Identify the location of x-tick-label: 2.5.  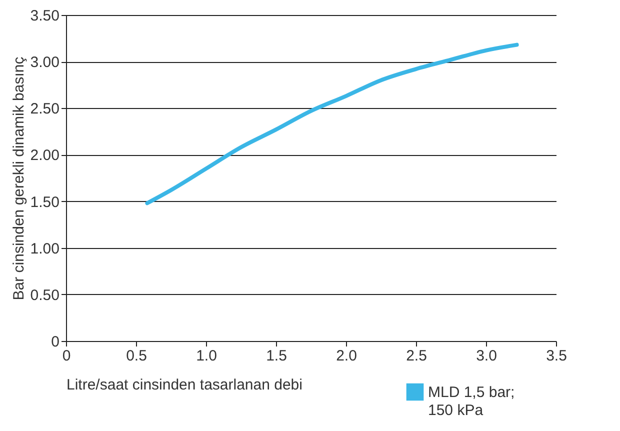
(416, 356).